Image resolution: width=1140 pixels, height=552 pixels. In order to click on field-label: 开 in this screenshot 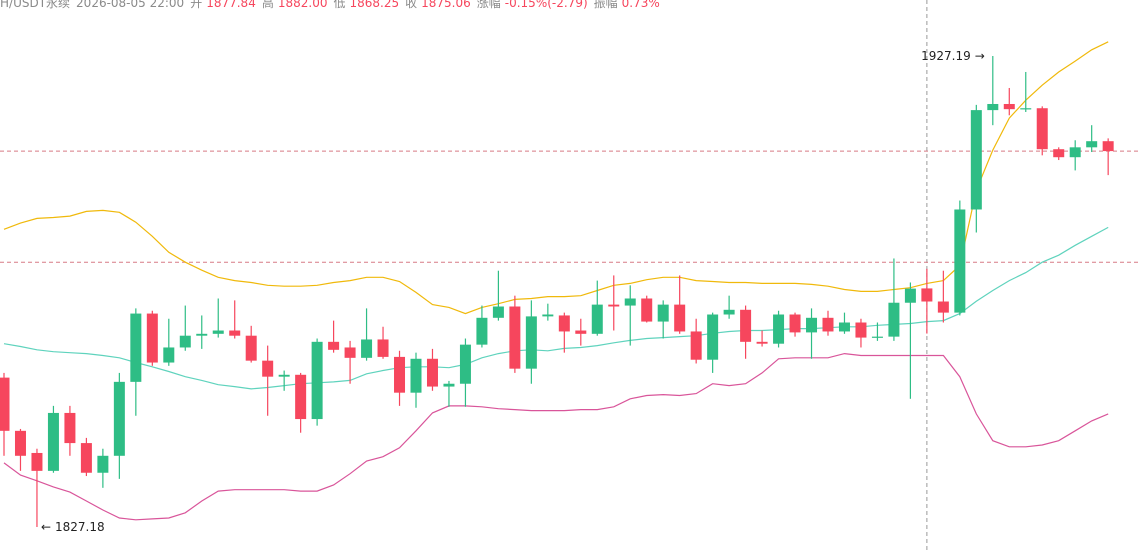, I will do `click(196, 5)`.